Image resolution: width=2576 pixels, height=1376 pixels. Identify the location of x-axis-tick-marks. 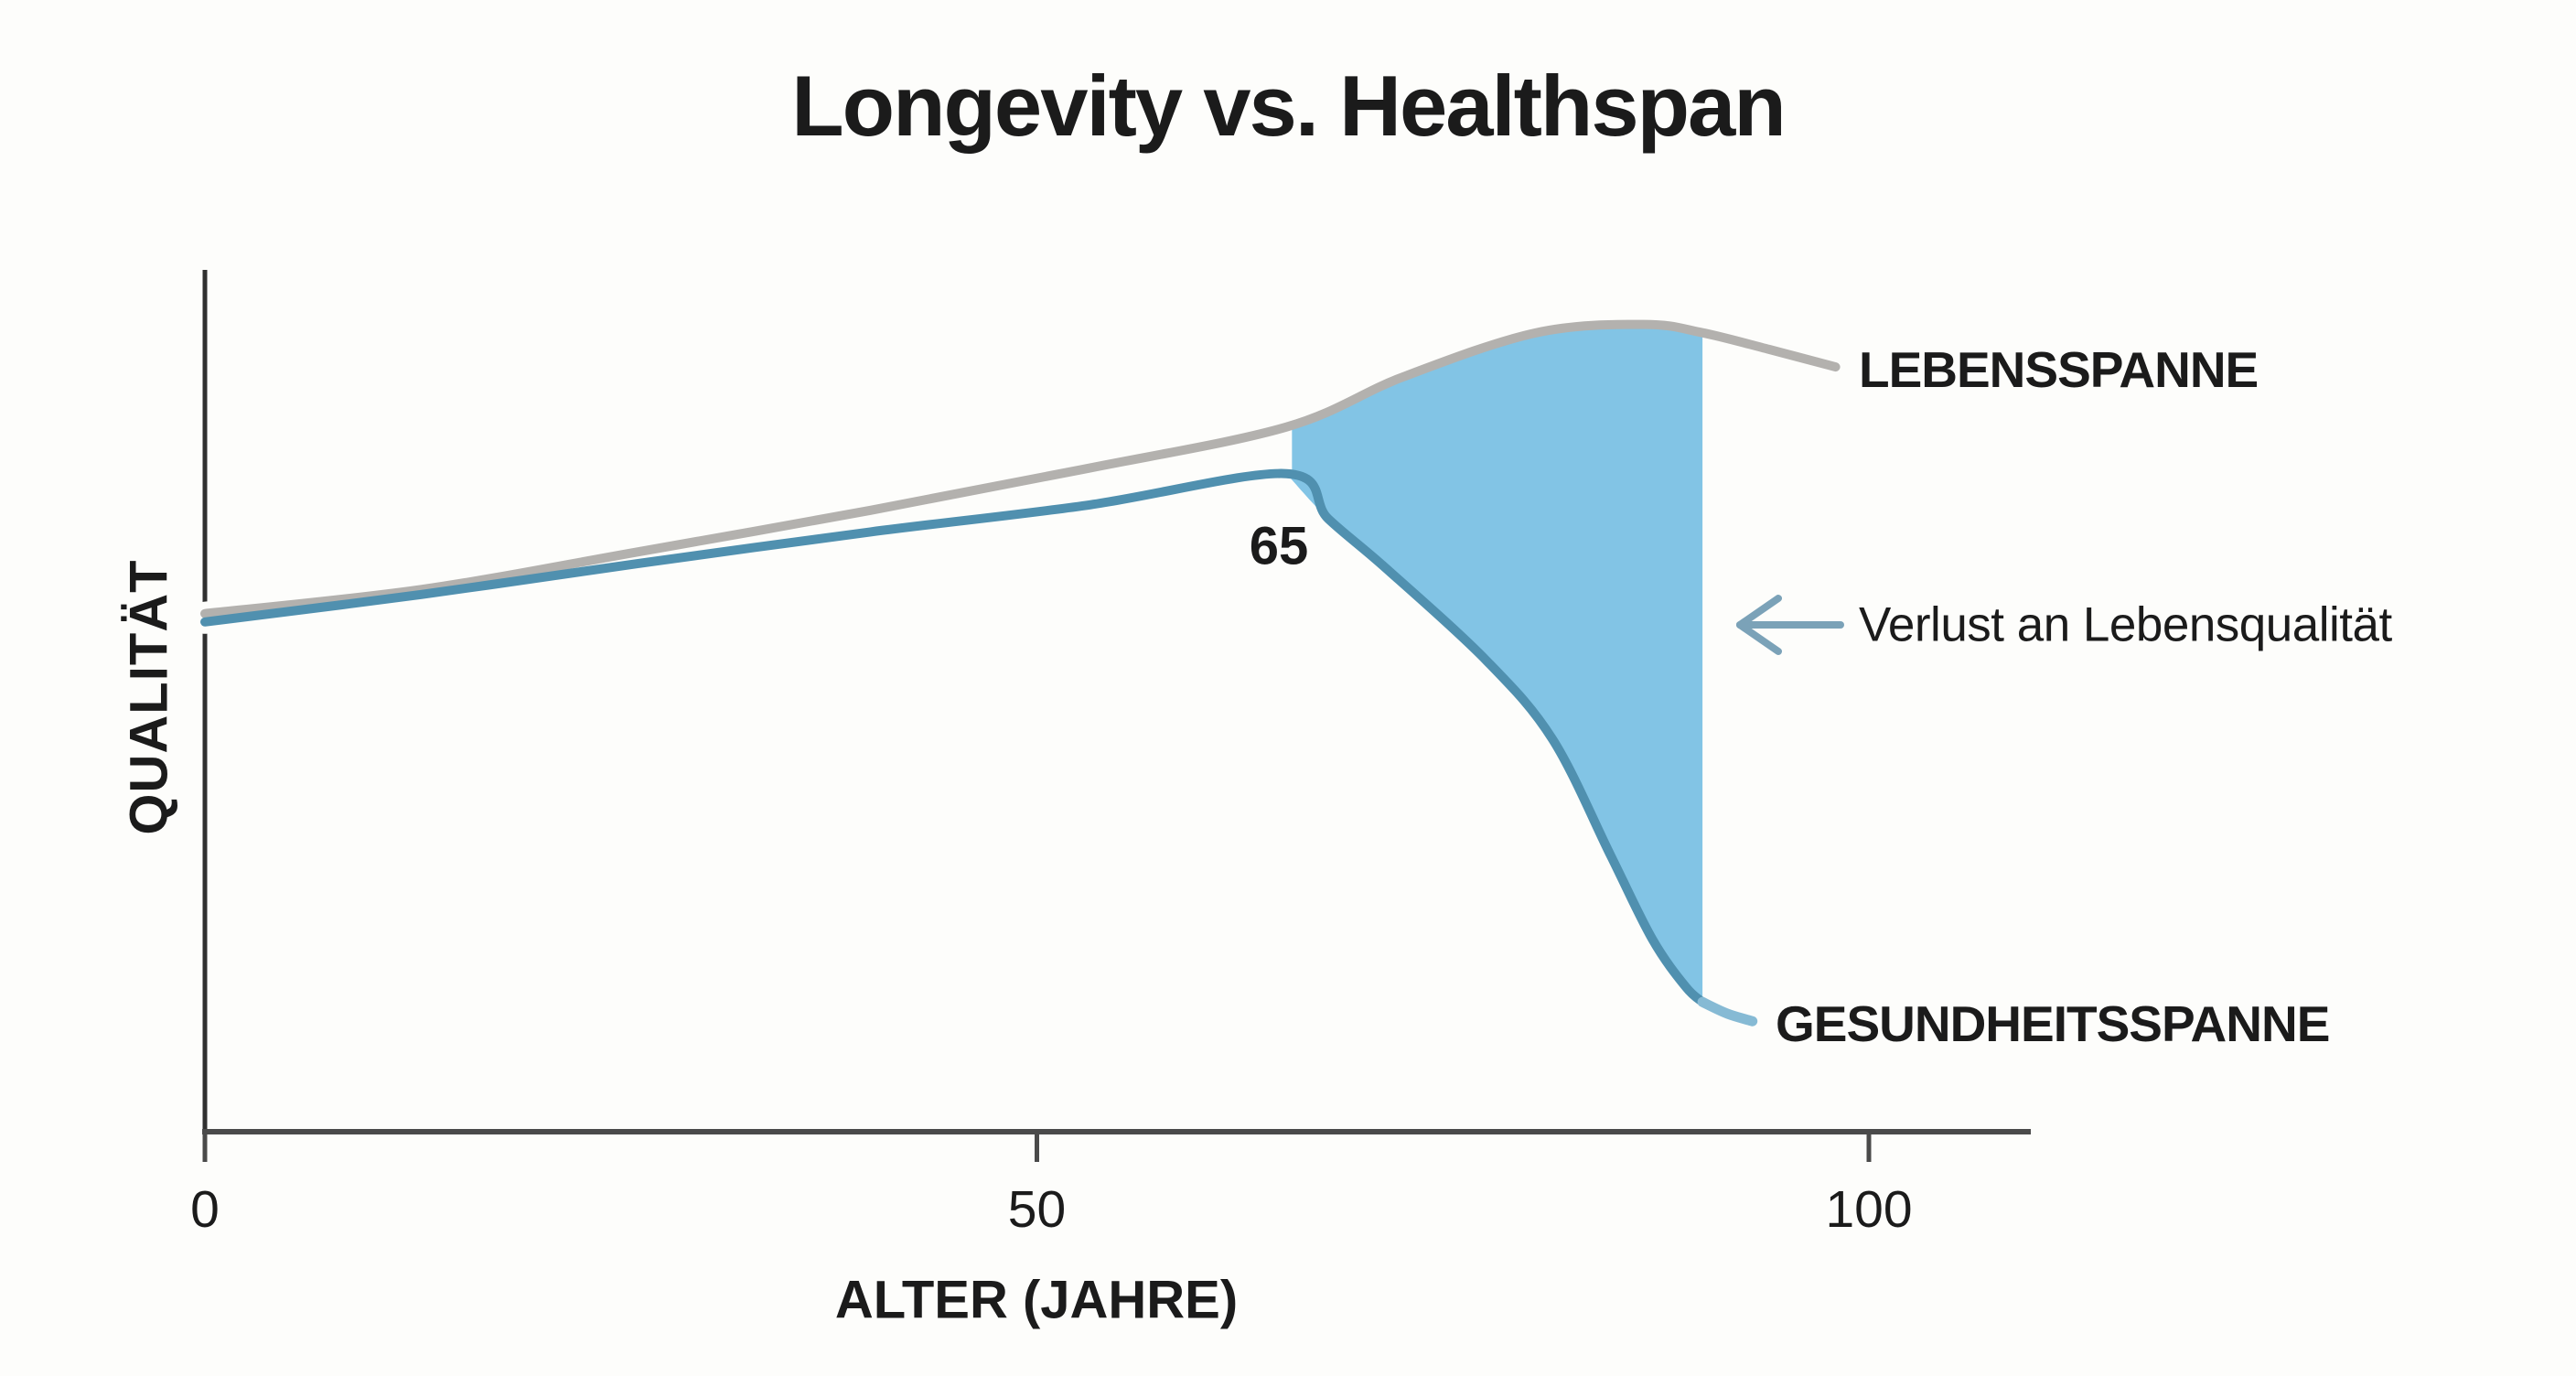
(1037, 1147).